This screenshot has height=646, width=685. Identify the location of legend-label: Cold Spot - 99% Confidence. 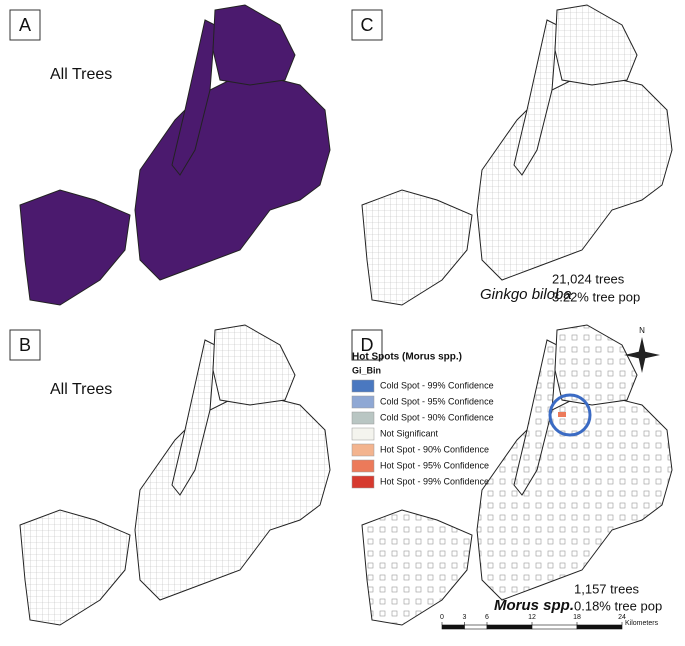
(437, 385).